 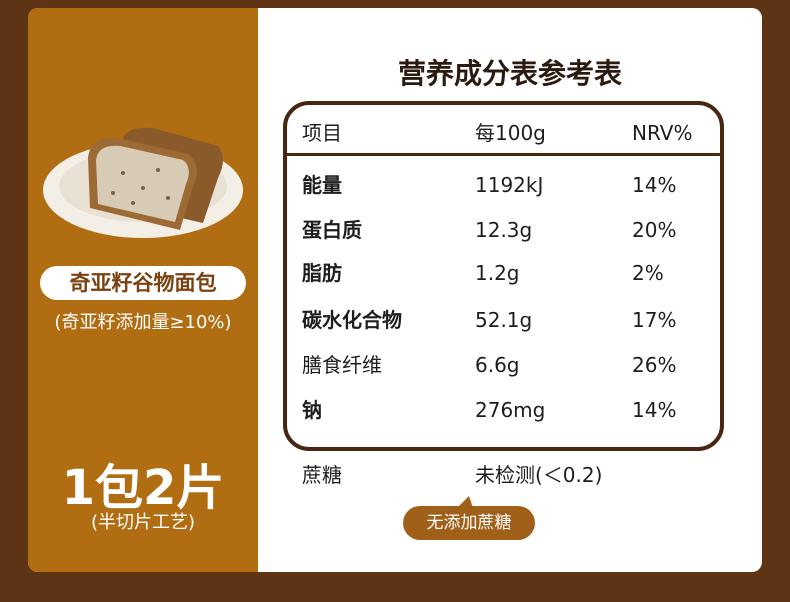 I want to click on table-cell: 12.3g, so click(x=504, y=230).